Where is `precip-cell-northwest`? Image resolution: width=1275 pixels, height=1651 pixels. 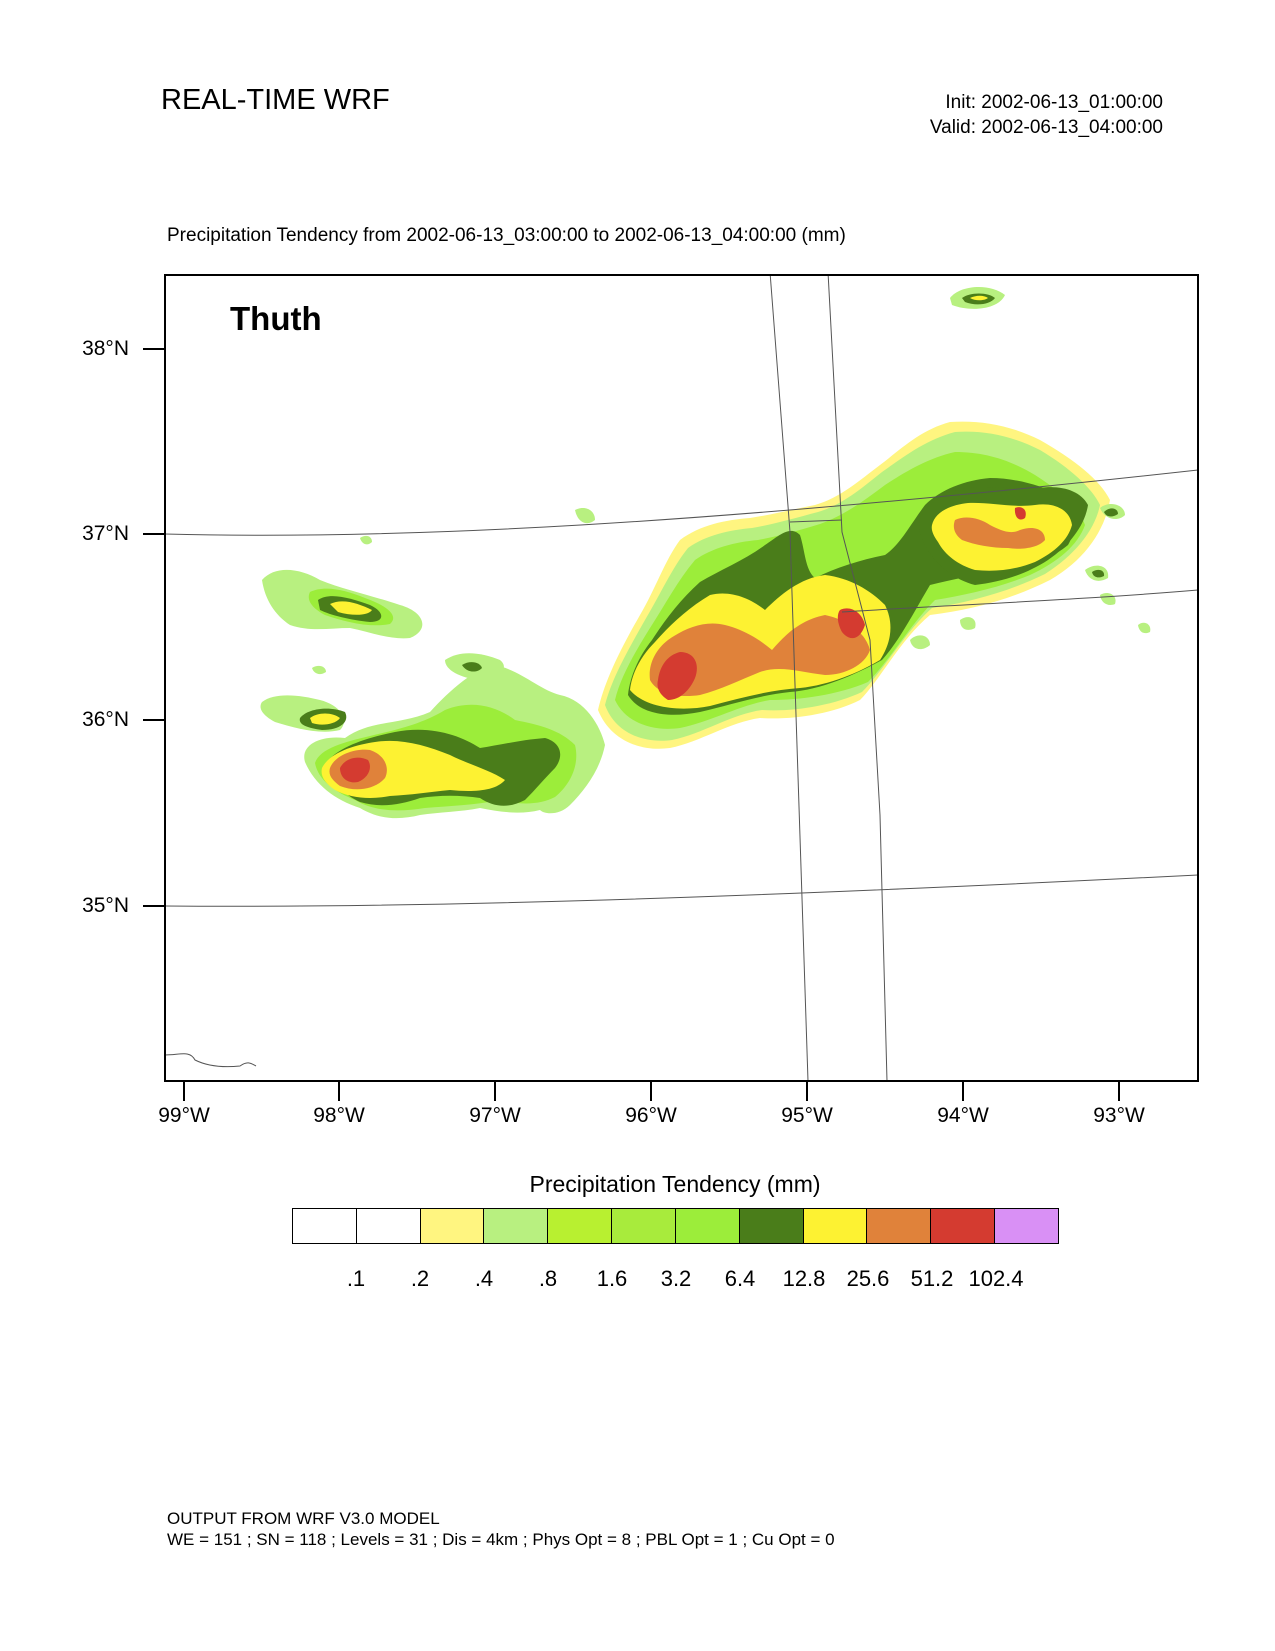
precip-cell-northwest is located at coordinates (427, 620).